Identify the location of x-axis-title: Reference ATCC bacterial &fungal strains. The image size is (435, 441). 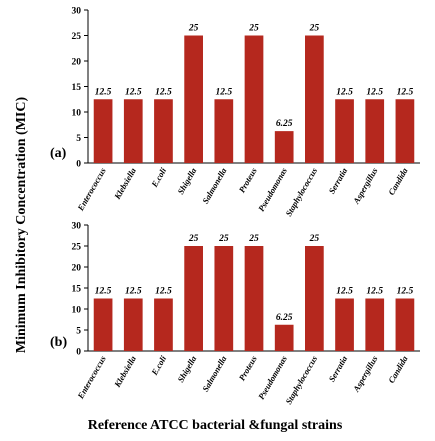
(215, 425).